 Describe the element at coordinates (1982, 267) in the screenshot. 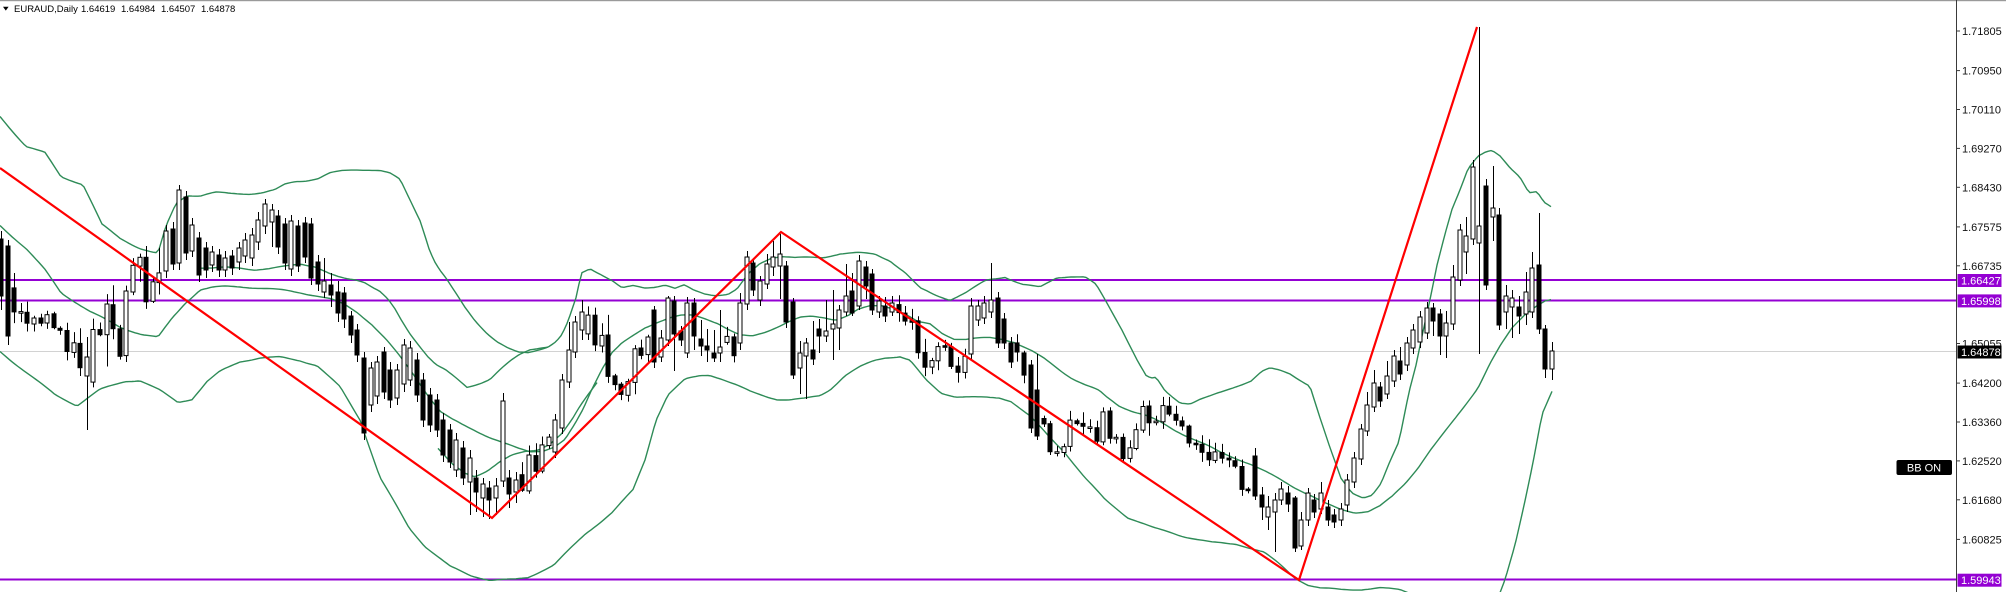

I see `svg-text: 1.66735` at that location.